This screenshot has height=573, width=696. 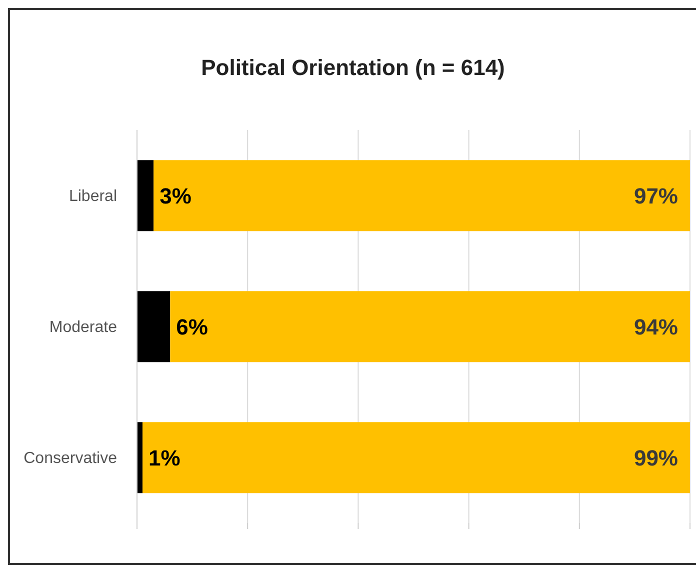 I want to click on data-label: 97%, so click(x=656, y=195).